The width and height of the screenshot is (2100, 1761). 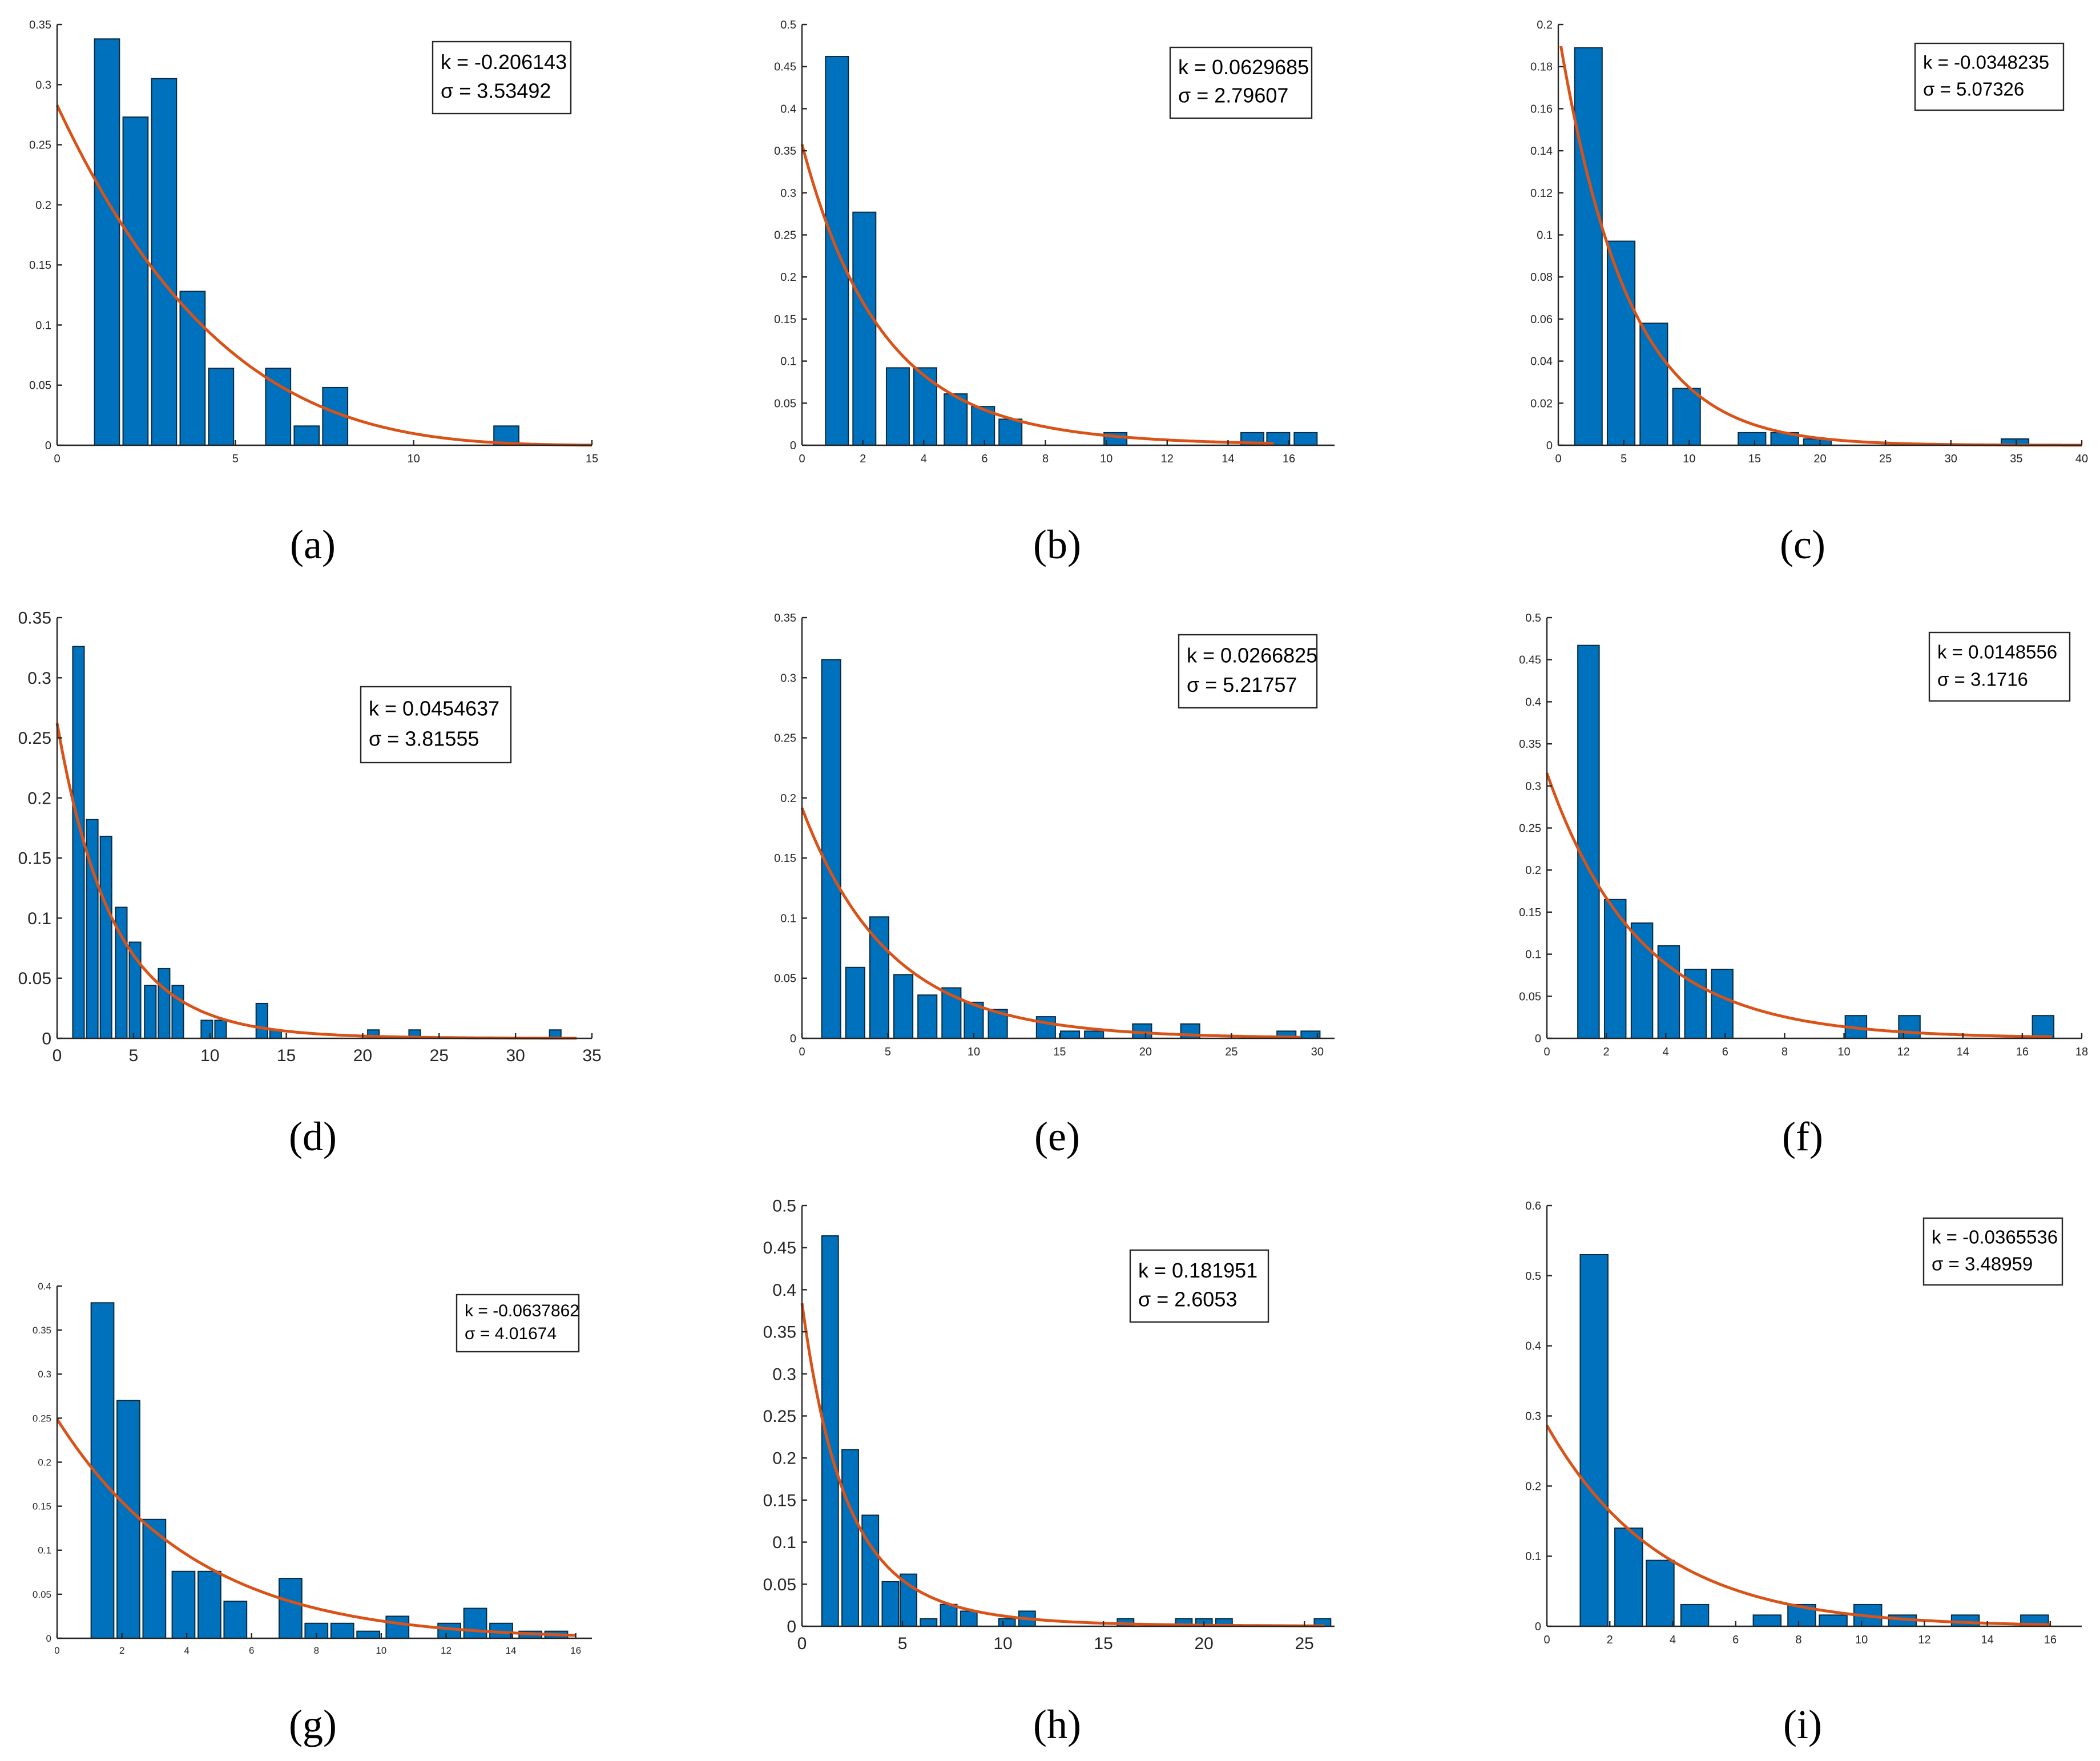 What do you see at coordinates (785, 738) in the screenshot?
I see `y-tick-label-e-5: 0.25` at bounding box center [785, 738].